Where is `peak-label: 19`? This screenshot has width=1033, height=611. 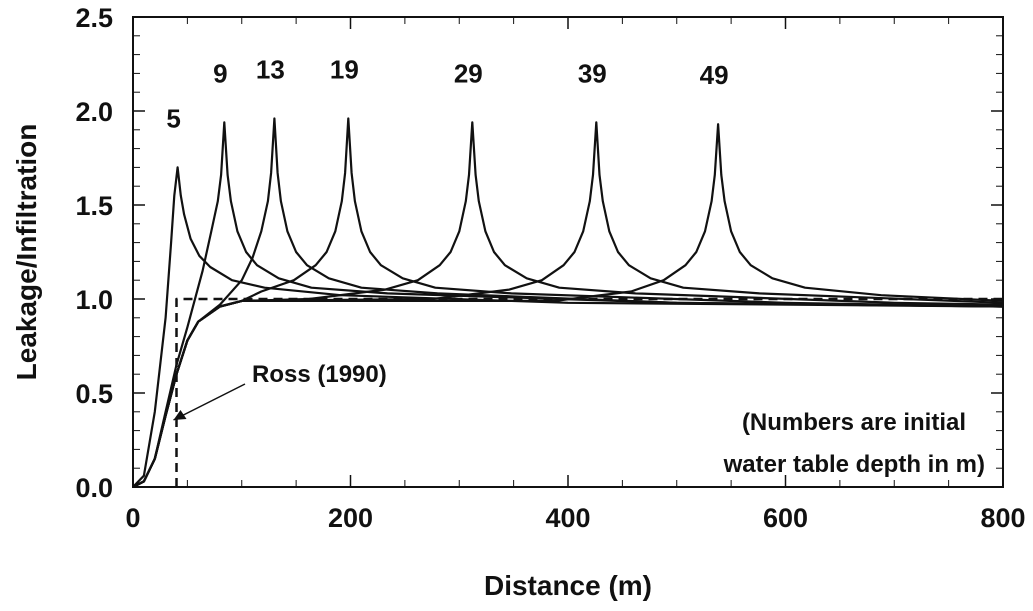 peak-label: 19 is located at coordinates (344, 70).